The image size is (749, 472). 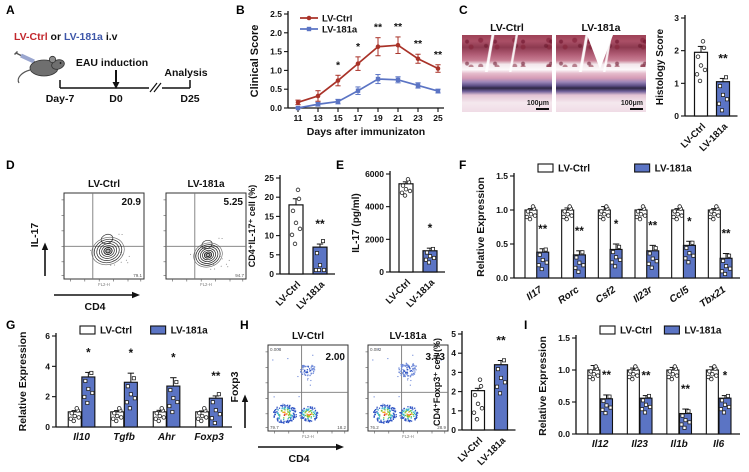 I want to click on svg-text: 0.008, so click(x=276, y=349).